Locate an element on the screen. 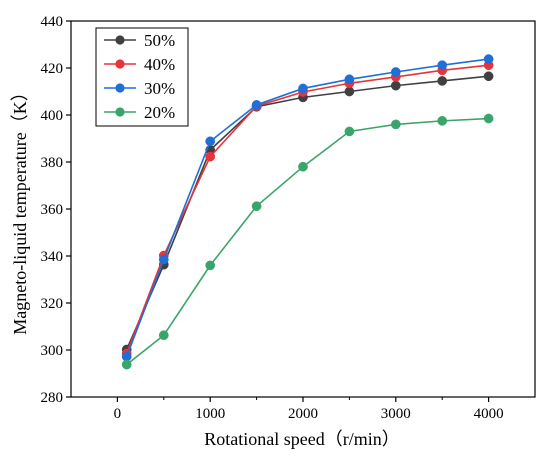  x-axis-title: Rotational speed（r/min） is located at coordinates (301, 439).